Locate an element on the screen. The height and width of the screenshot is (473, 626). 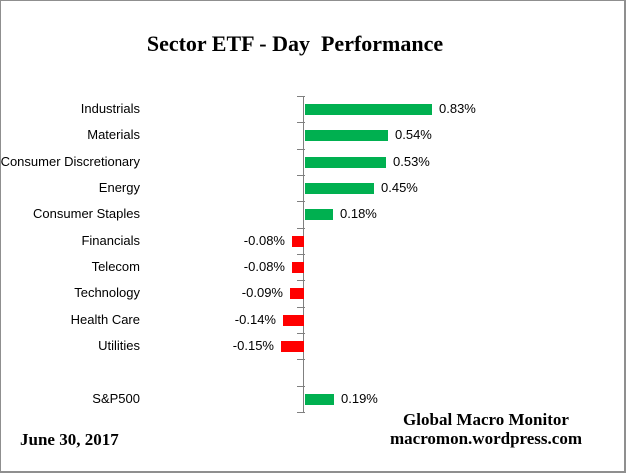
category-label-utilities: Utilities is located at coordinates (119, 345).